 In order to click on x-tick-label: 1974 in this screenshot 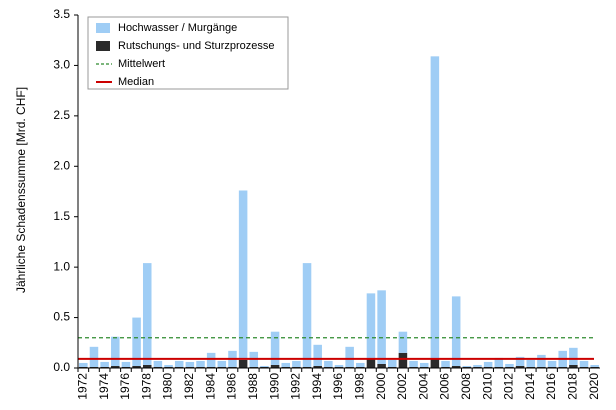, I will do `click(104, 386)`.